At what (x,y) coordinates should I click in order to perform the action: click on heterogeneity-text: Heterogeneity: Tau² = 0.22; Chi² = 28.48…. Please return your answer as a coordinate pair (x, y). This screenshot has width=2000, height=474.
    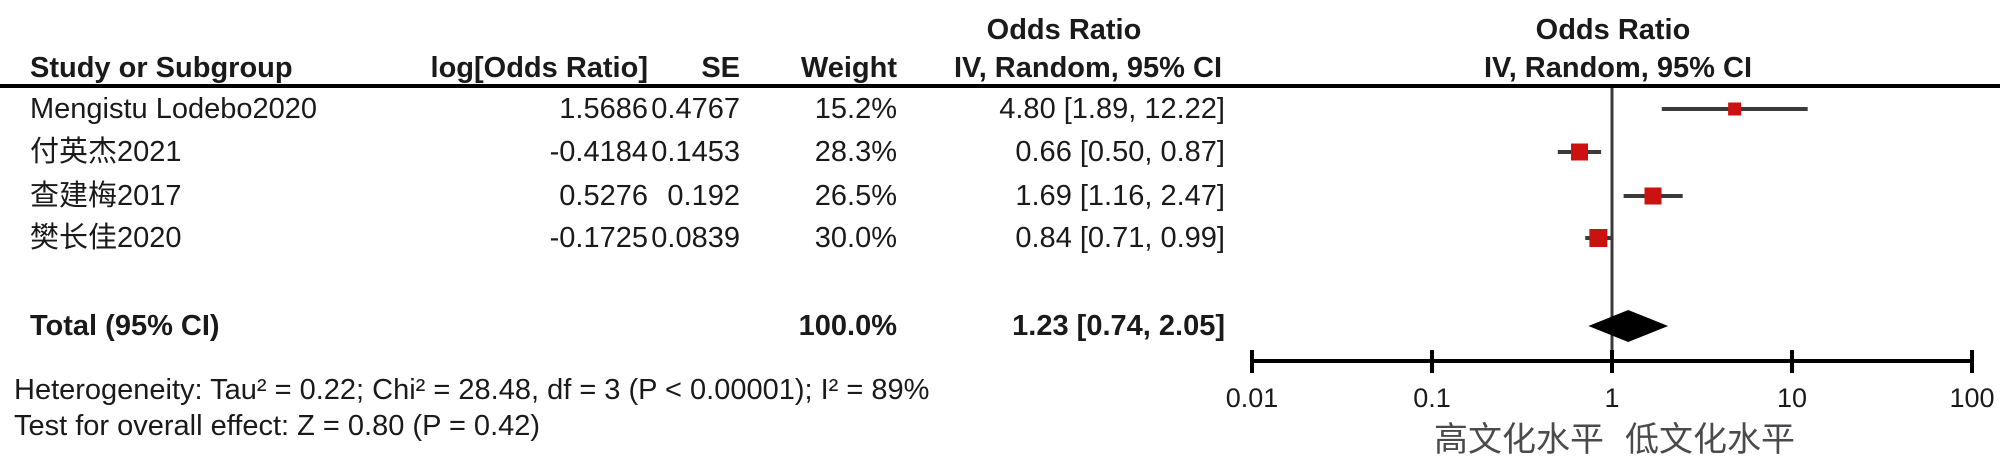
    Looking at the image, I should click on (472, 390).